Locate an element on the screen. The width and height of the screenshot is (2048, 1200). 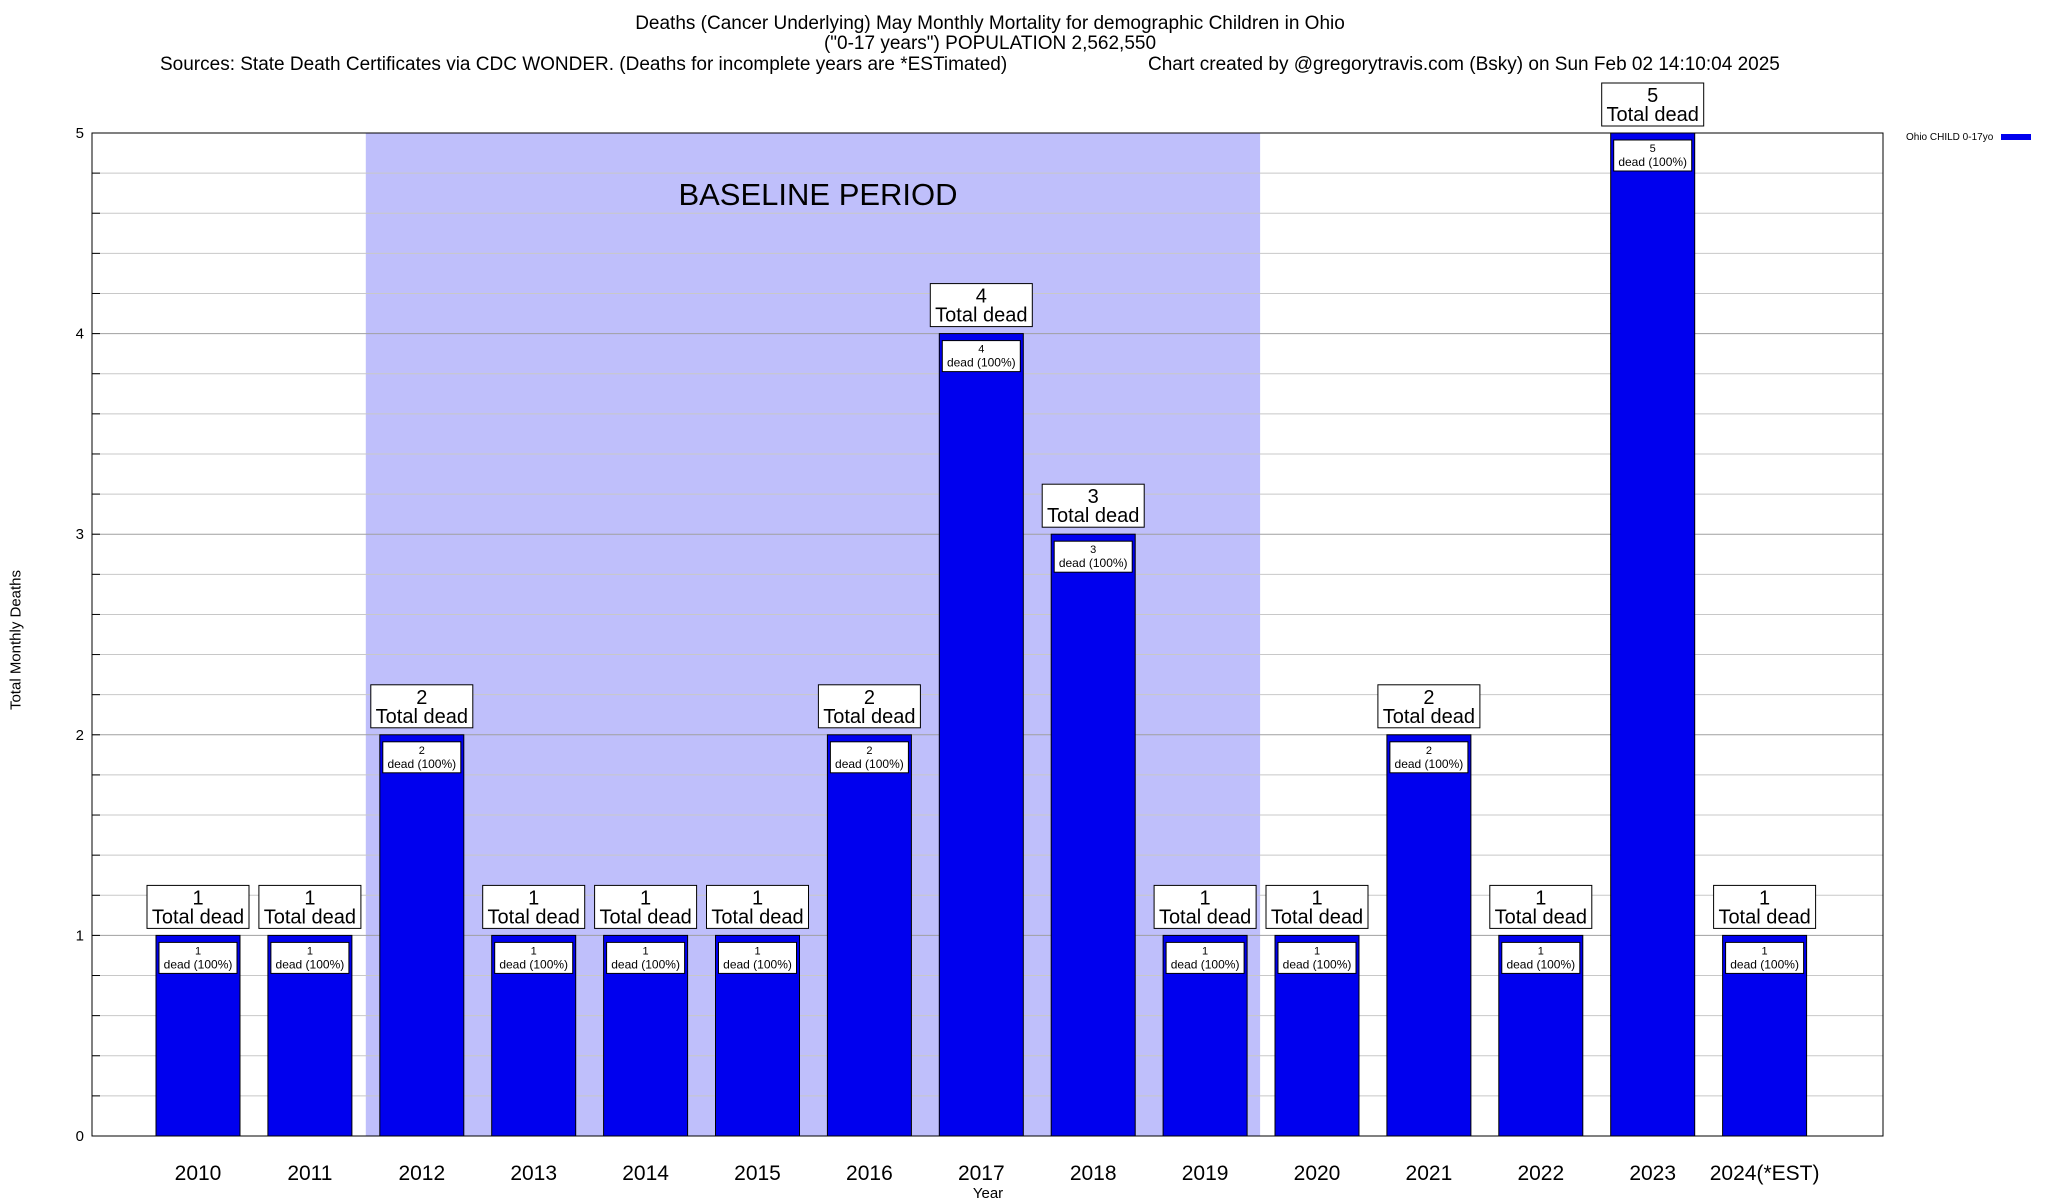
y-axis-label: Total Monthly Deaths is located at coordinates (16, 640).